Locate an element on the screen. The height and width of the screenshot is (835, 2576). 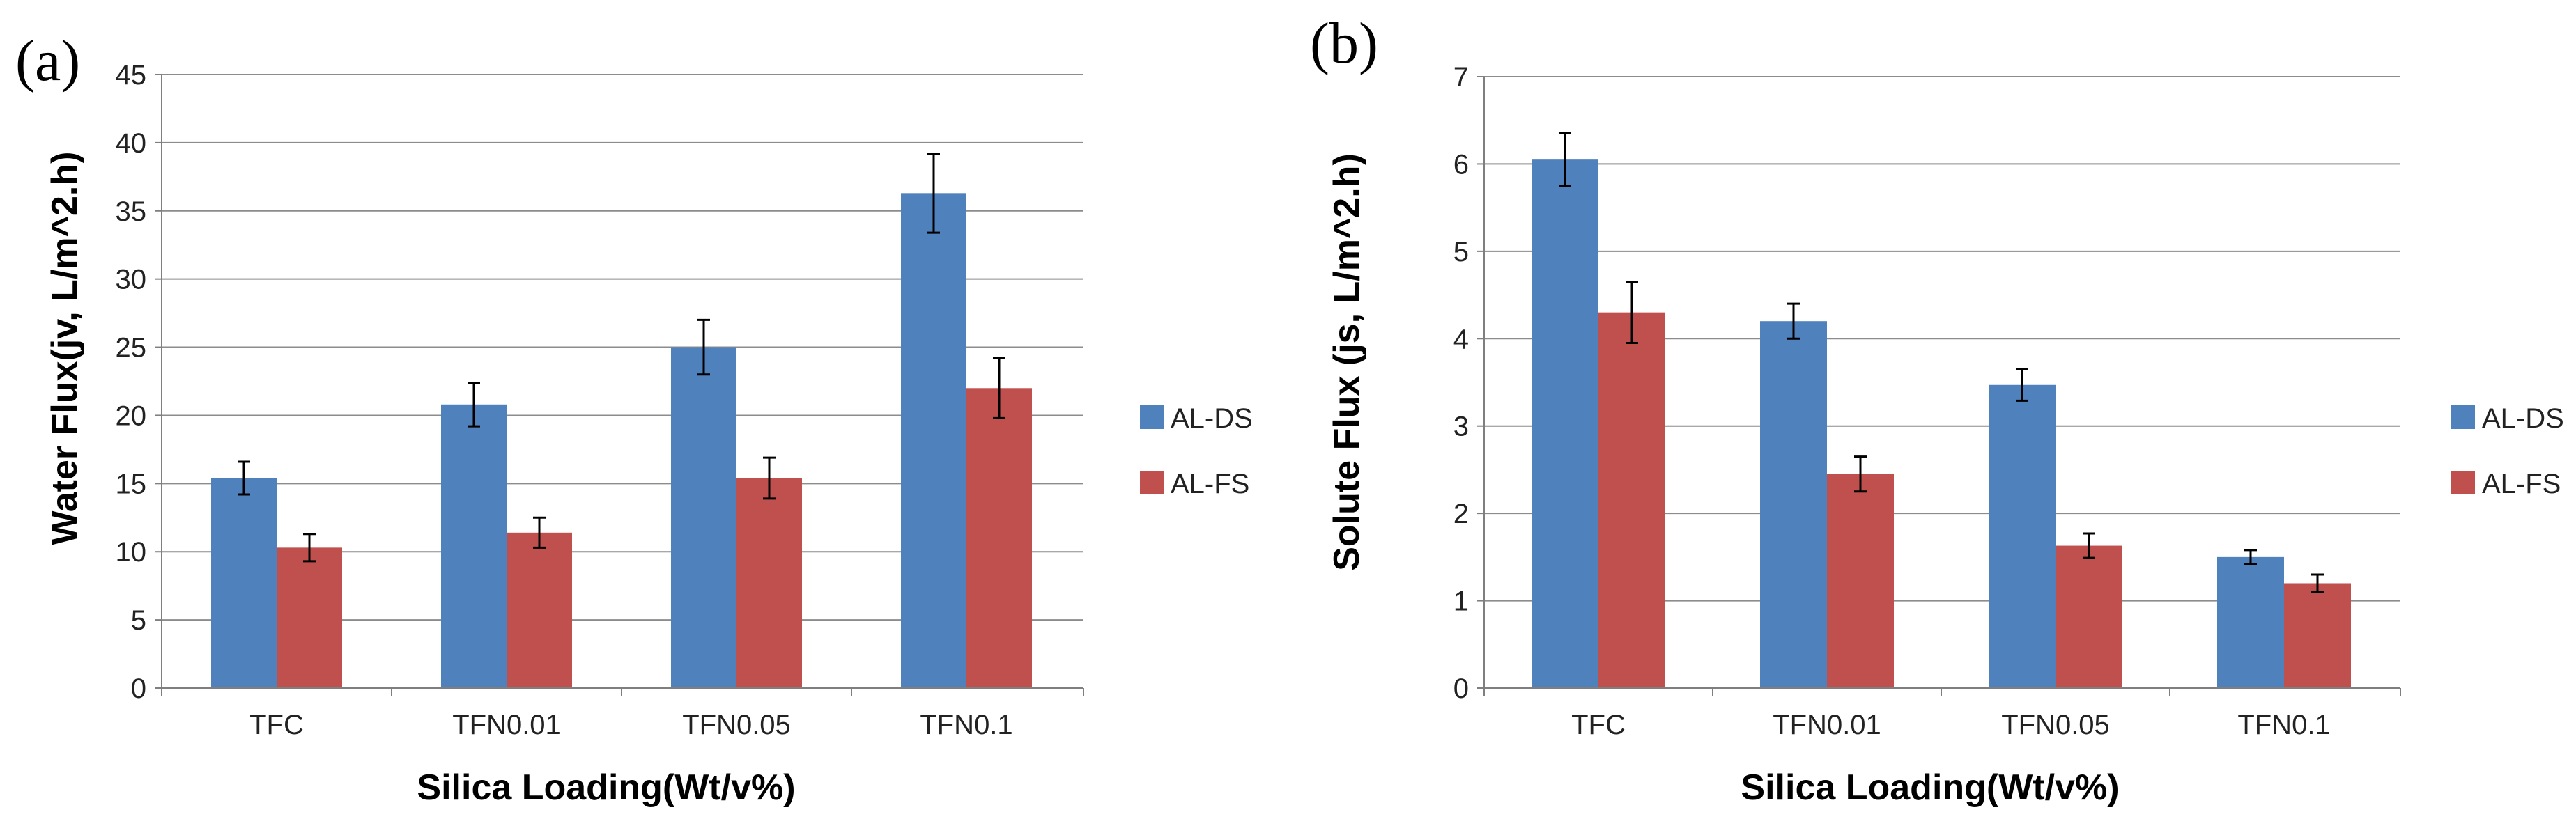
x-tick-label-a-tfn0-05: TFN0.05 is located at coordinates (736, 725).